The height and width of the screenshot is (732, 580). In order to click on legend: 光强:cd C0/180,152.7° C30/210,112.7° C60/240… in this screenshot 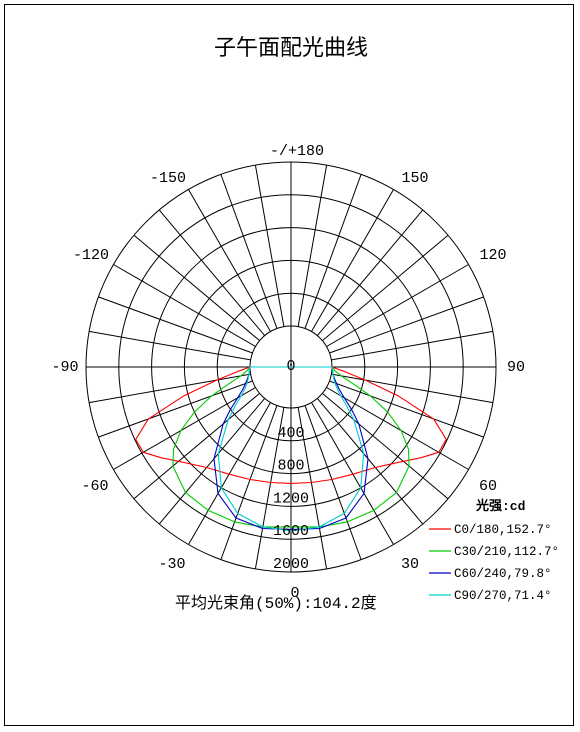, I will do `click(494, 550)`.